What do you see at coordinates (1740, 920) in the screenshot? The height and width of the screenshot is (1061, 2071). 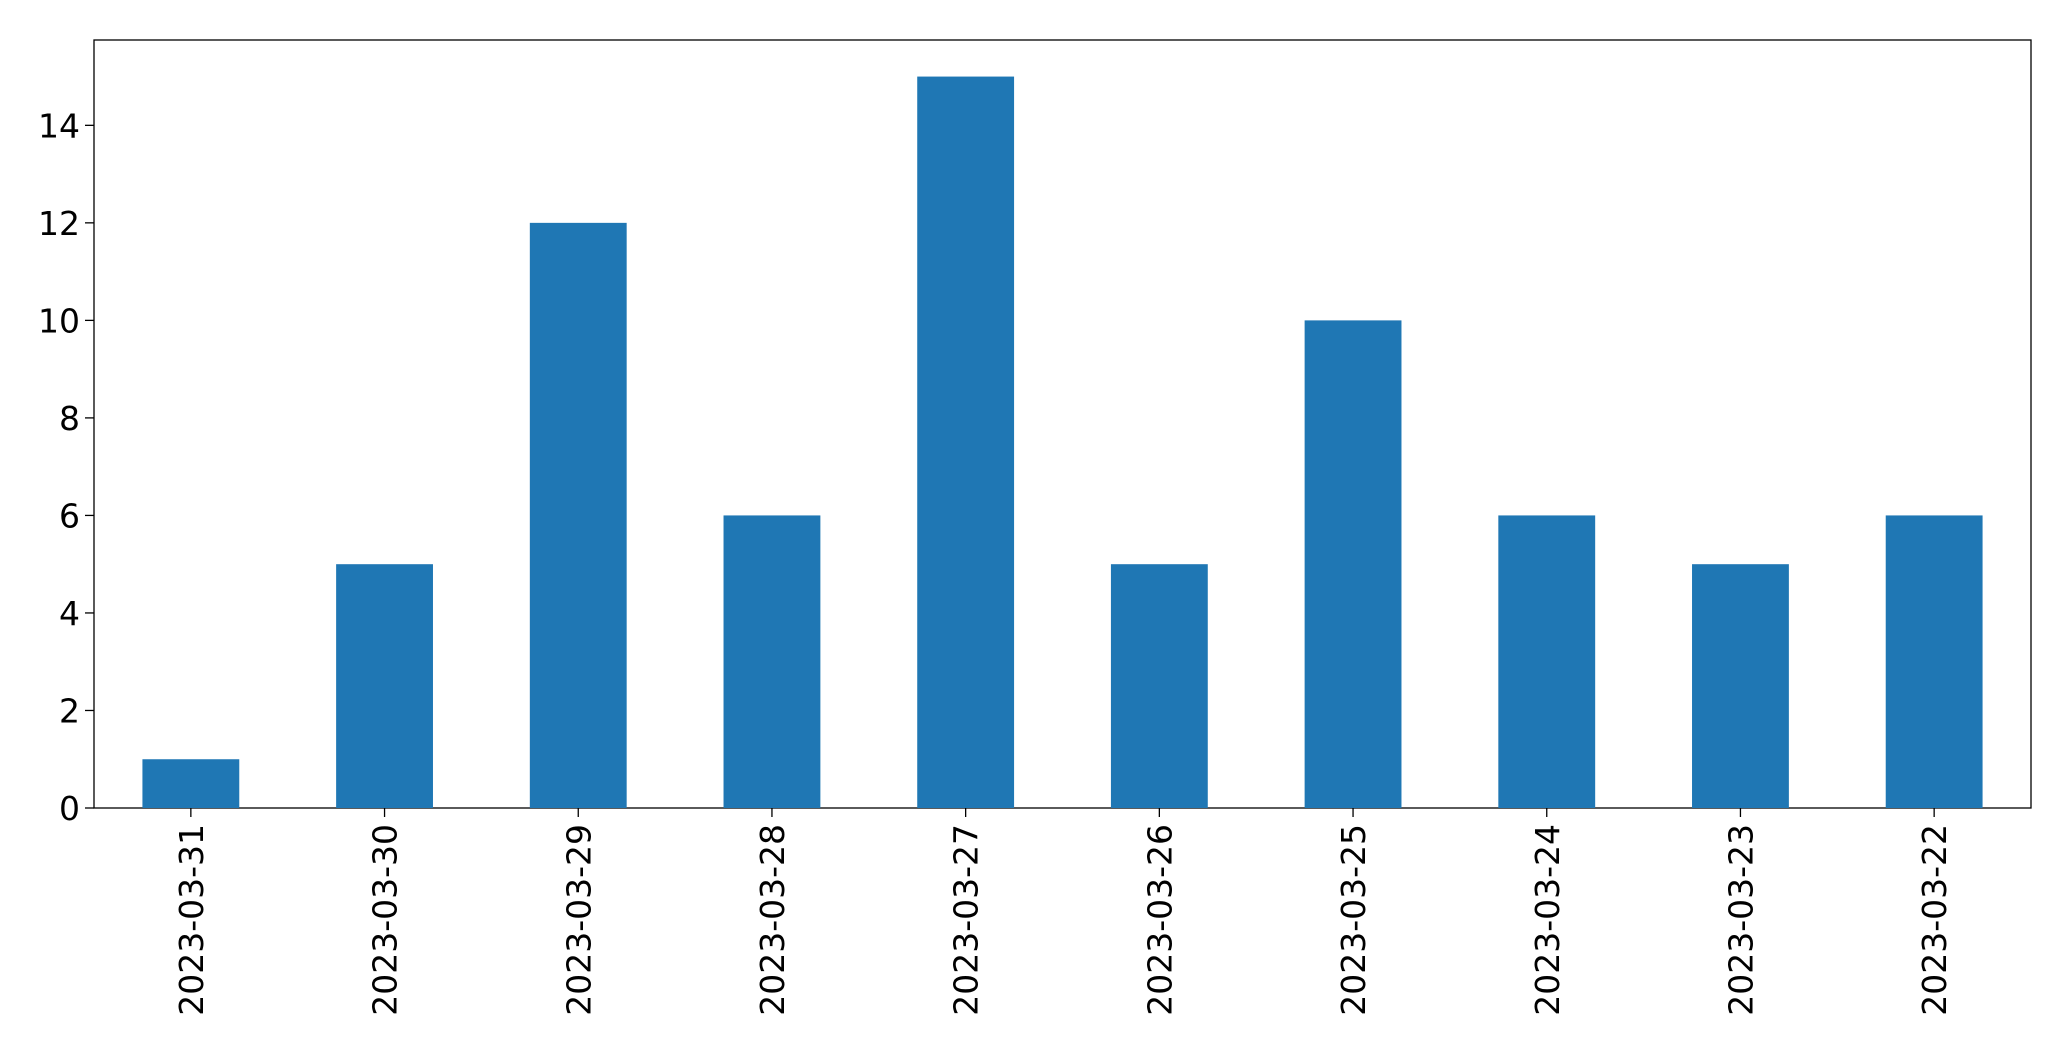 I see `x-tick-label: 2023-03-23` at bounding box center [1740, 920].